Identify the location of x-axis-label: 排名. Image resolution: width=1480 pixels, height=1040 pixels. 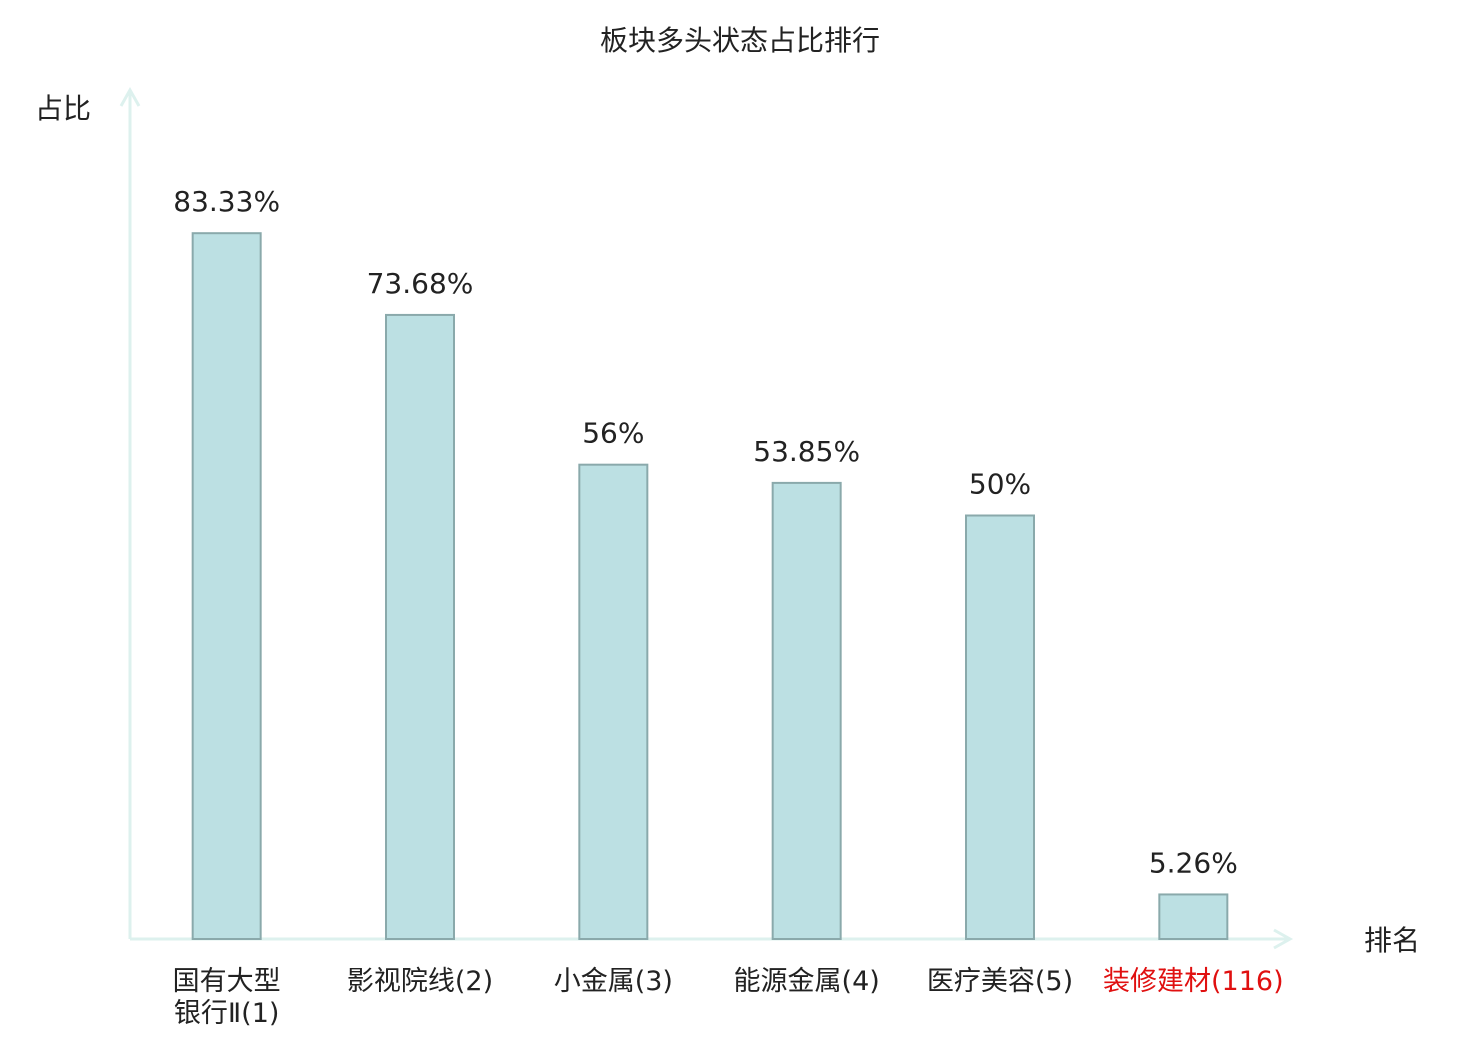
(1392, 940).